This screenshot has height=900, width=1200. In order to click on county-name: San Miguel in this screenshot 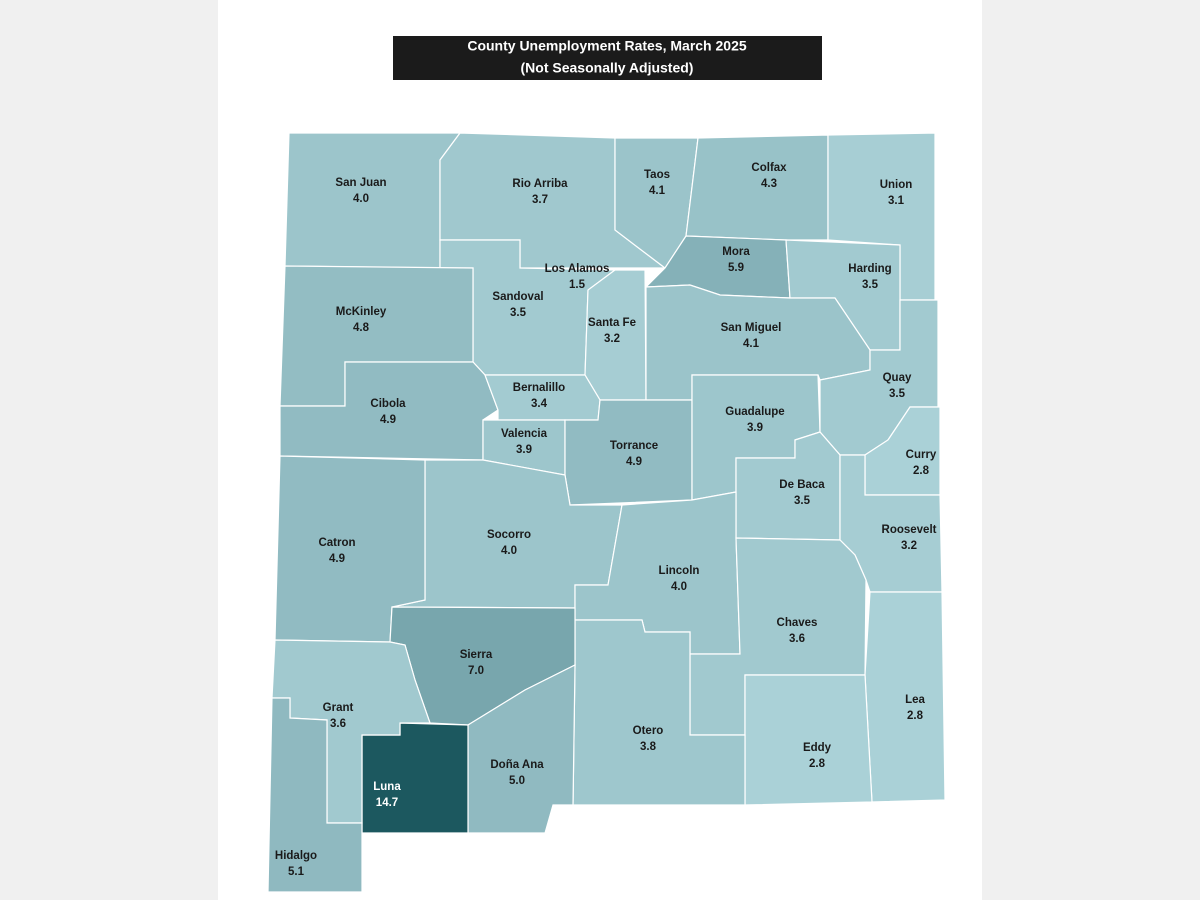, I will do `click(751, 328)`.